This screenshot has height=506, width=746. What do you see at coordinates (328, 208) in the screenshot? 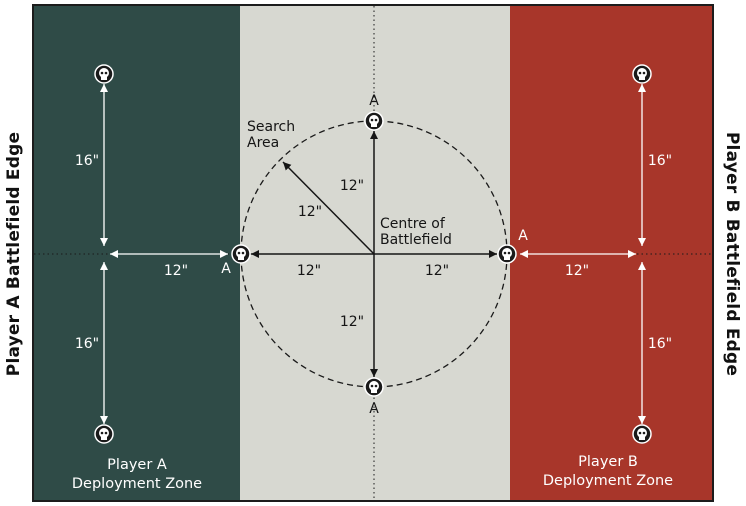
I see `arrow-centre-diagonal` at bounding box center [328, 208].